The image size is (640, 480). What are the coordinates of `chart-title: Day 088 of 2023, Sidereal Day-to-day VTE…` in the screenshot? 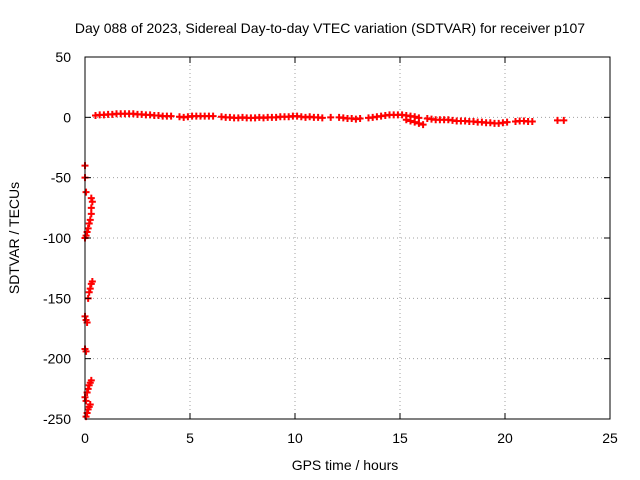 It's located at (330, 28).